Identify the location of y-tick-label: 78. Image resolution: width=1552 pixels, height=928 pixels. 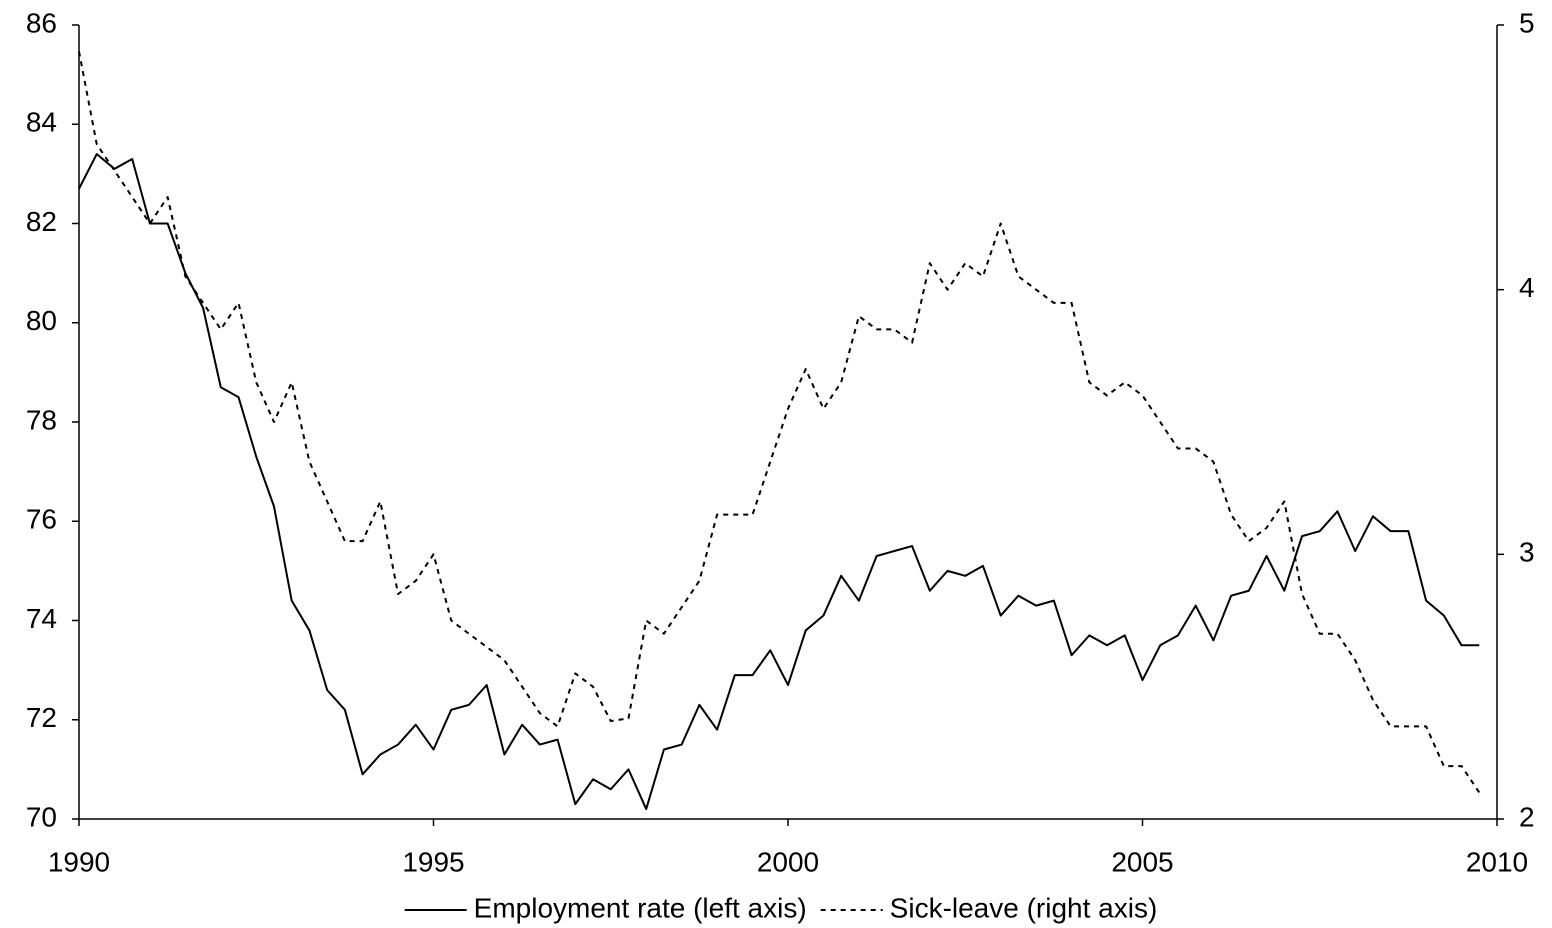
(41, 419).